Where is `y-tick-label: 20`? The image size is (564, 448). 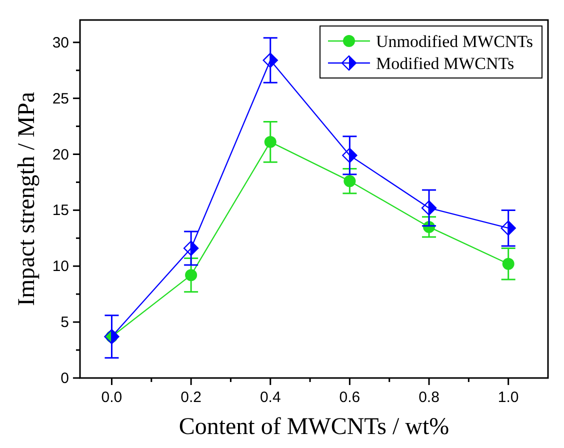
y-tick-label: 20 is located at coordinates (60, 155).